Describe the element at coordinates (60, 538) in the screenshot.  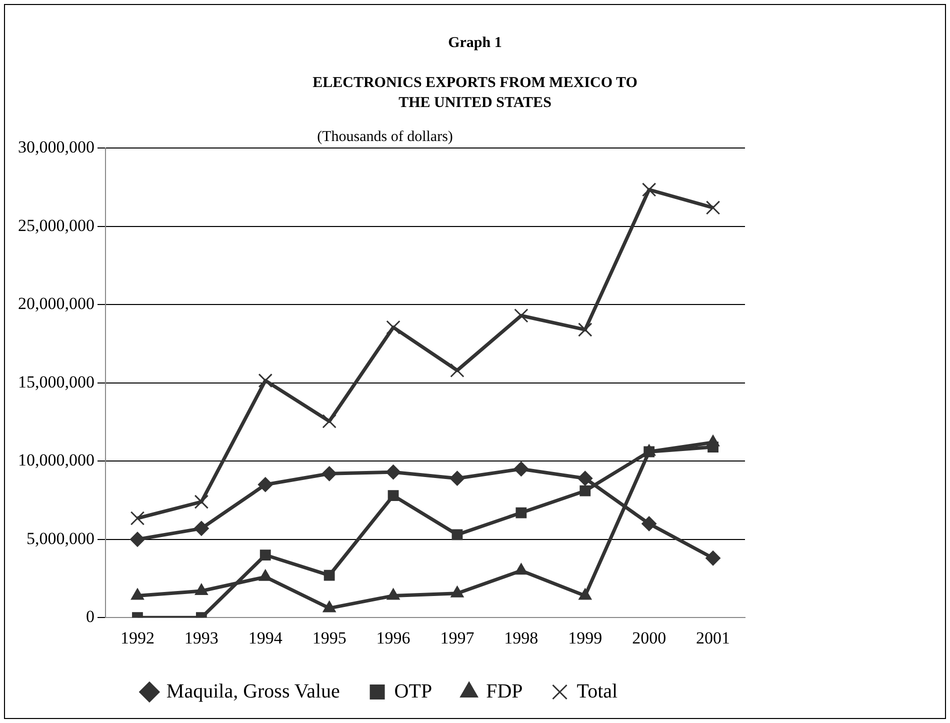
I see `y-tick-label: 5,000,000` at that location.